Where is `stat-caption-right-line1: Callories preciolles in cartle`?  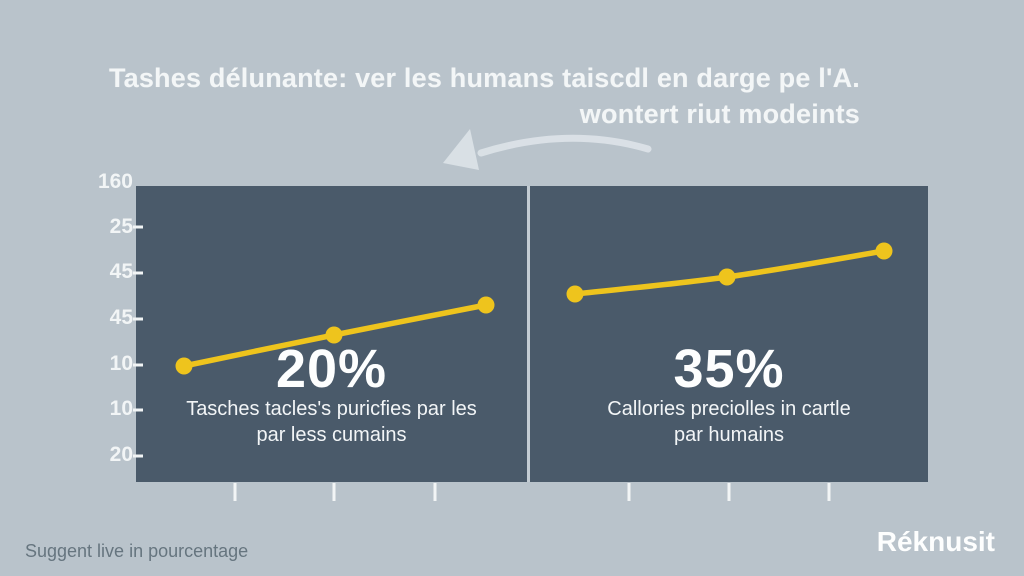 stat-caption-right-line1: Callories preciolles in cartle is located at coordinates (729, 409).